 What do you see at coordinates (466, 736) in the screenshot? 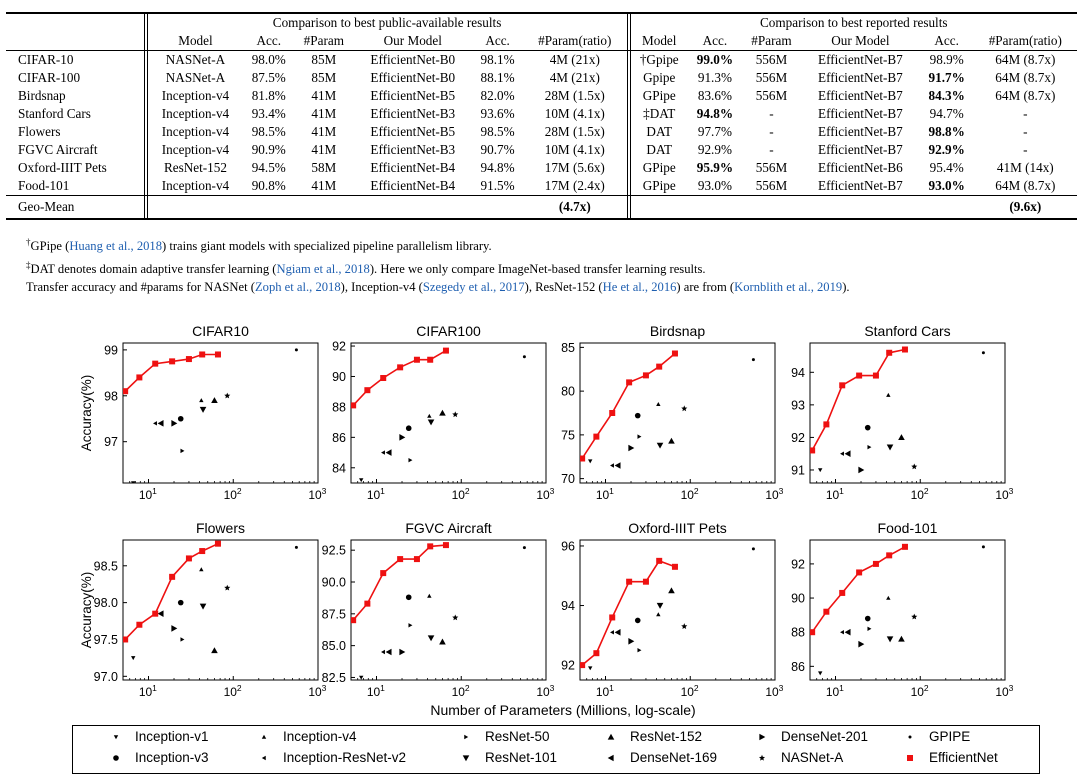
I see `legend-marker` at bounding box center [466, 736].